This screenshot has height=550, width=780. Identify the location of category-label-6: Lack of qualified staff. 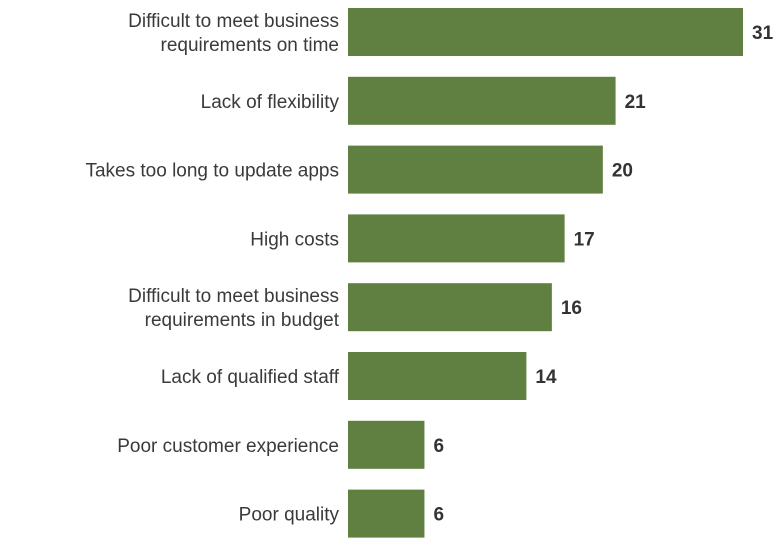
(250, 377).